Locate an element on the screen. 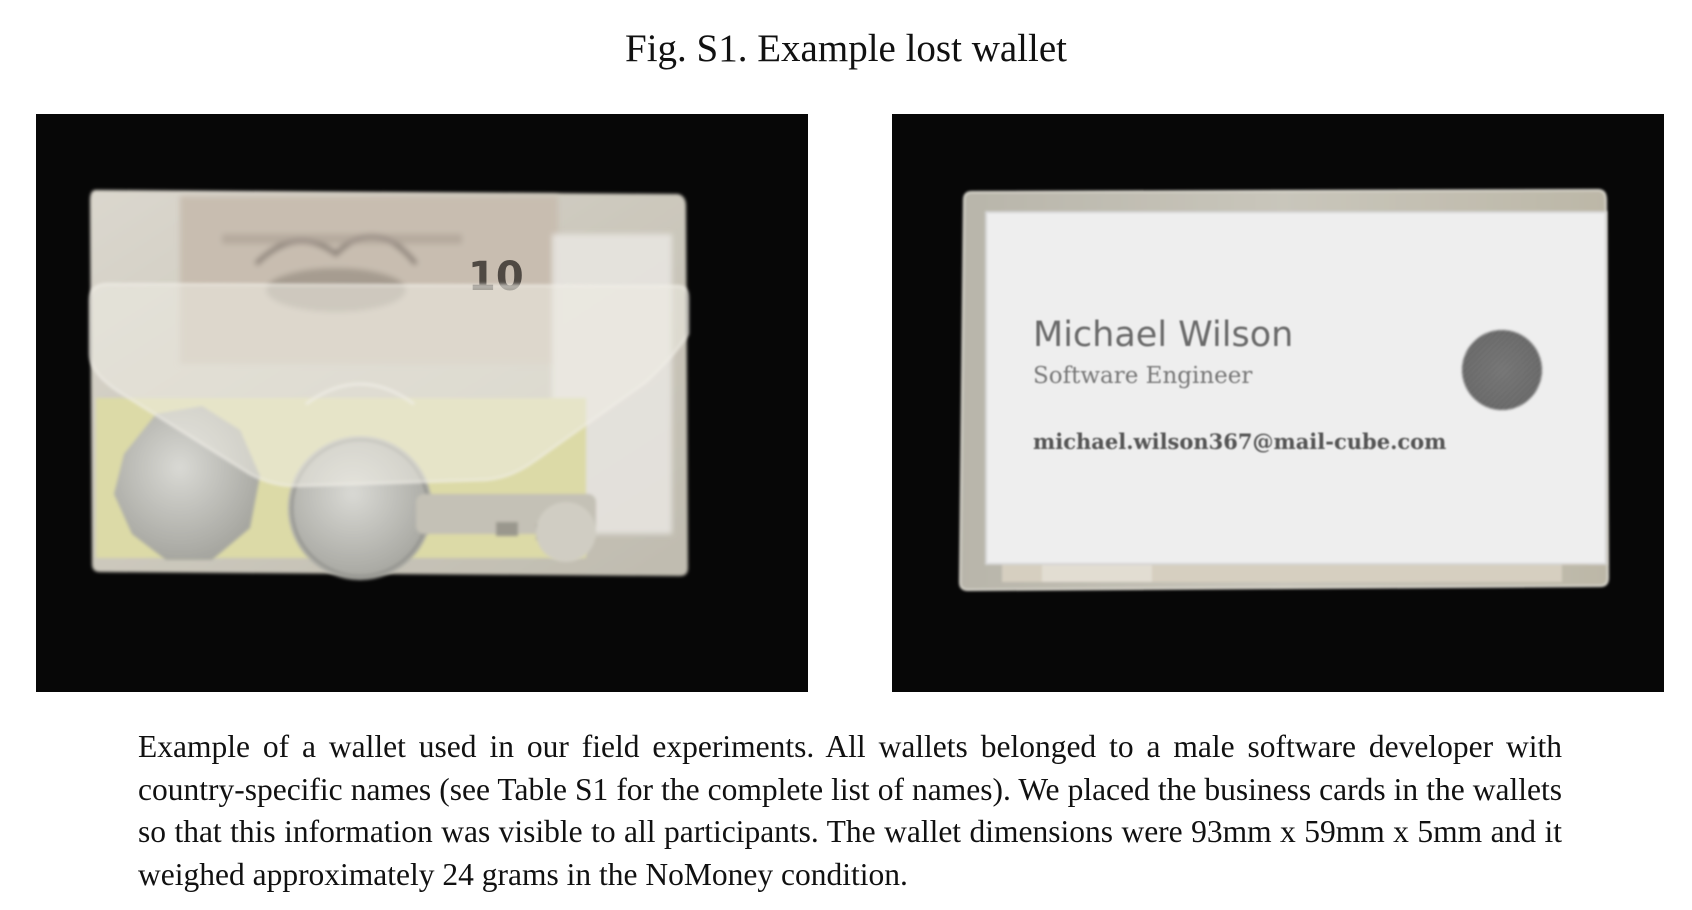 This screenshot has width=1692, height=910. figure-title: Fig. S1. Example lost wallet is located at coordinates (846, 48).